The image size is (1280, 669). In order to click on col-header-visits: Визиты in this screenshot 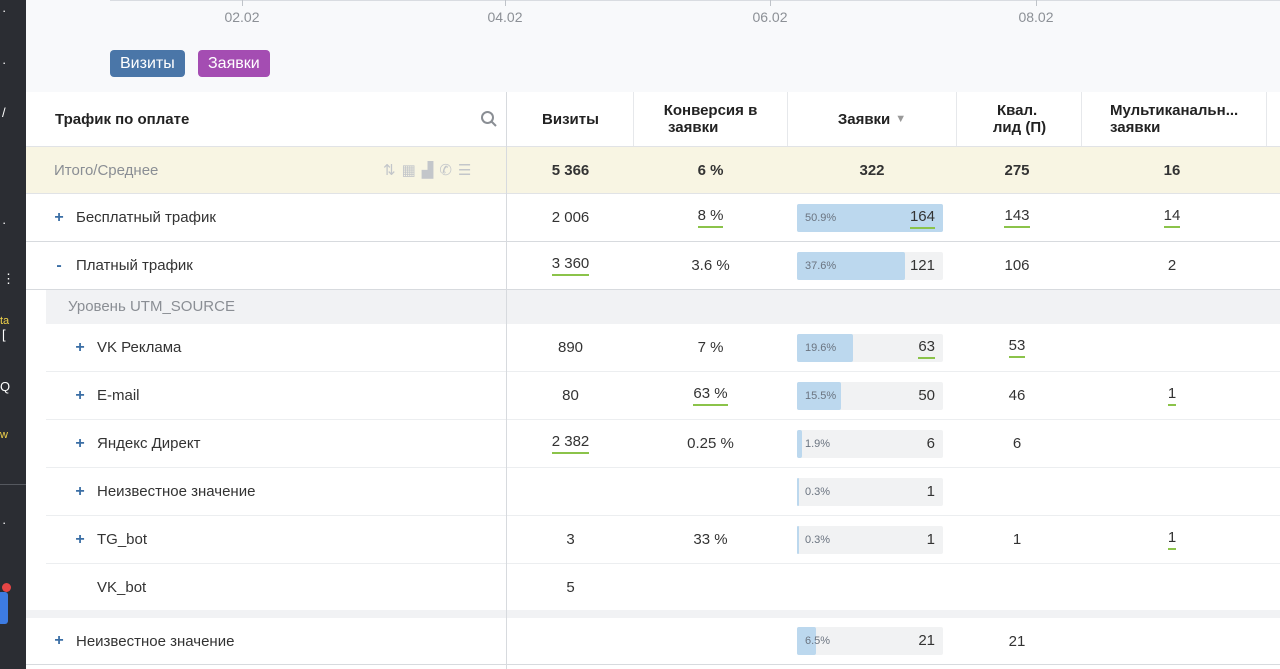, I will do `click(570, 119)`.